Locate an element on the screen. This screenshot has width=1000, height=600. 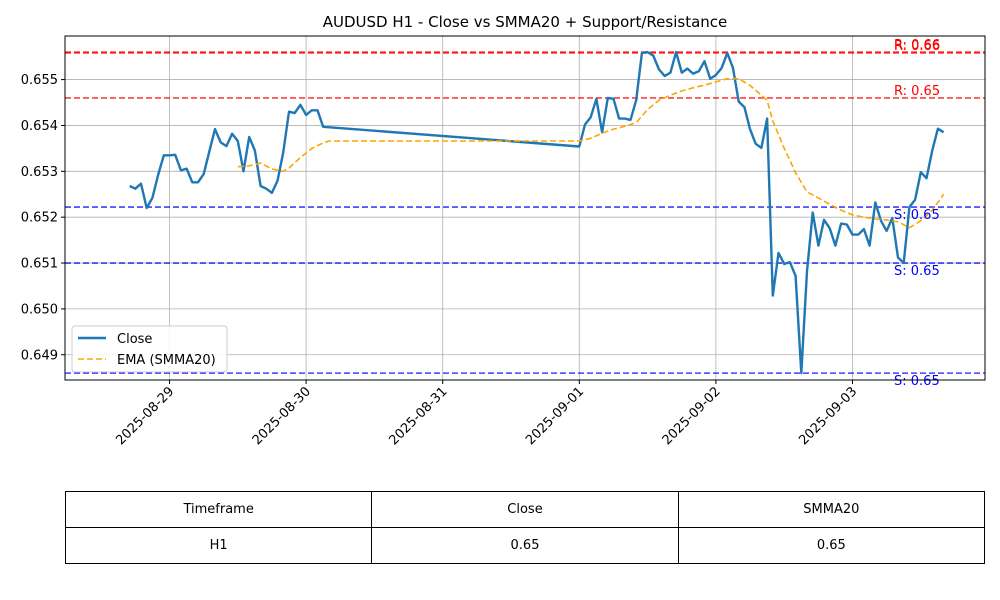
y-tick-label: 0.649 is located at coordinates (39, 355).